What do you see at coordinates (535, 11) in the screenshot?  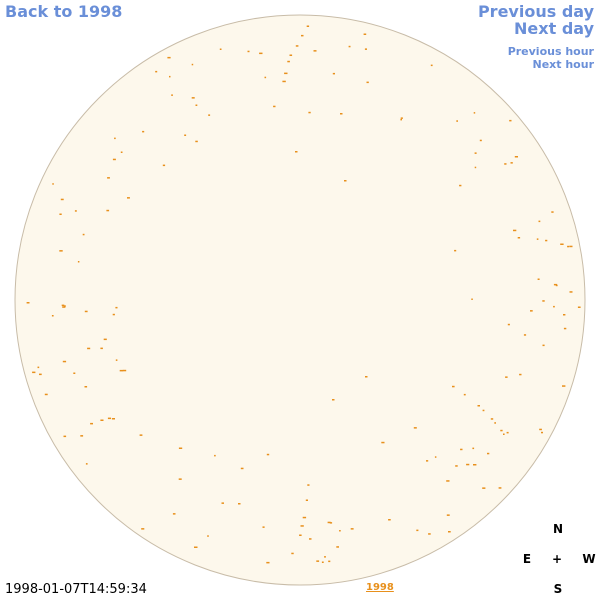 I see `previous-day-link: Previous day` at bounding box center [535, 11].